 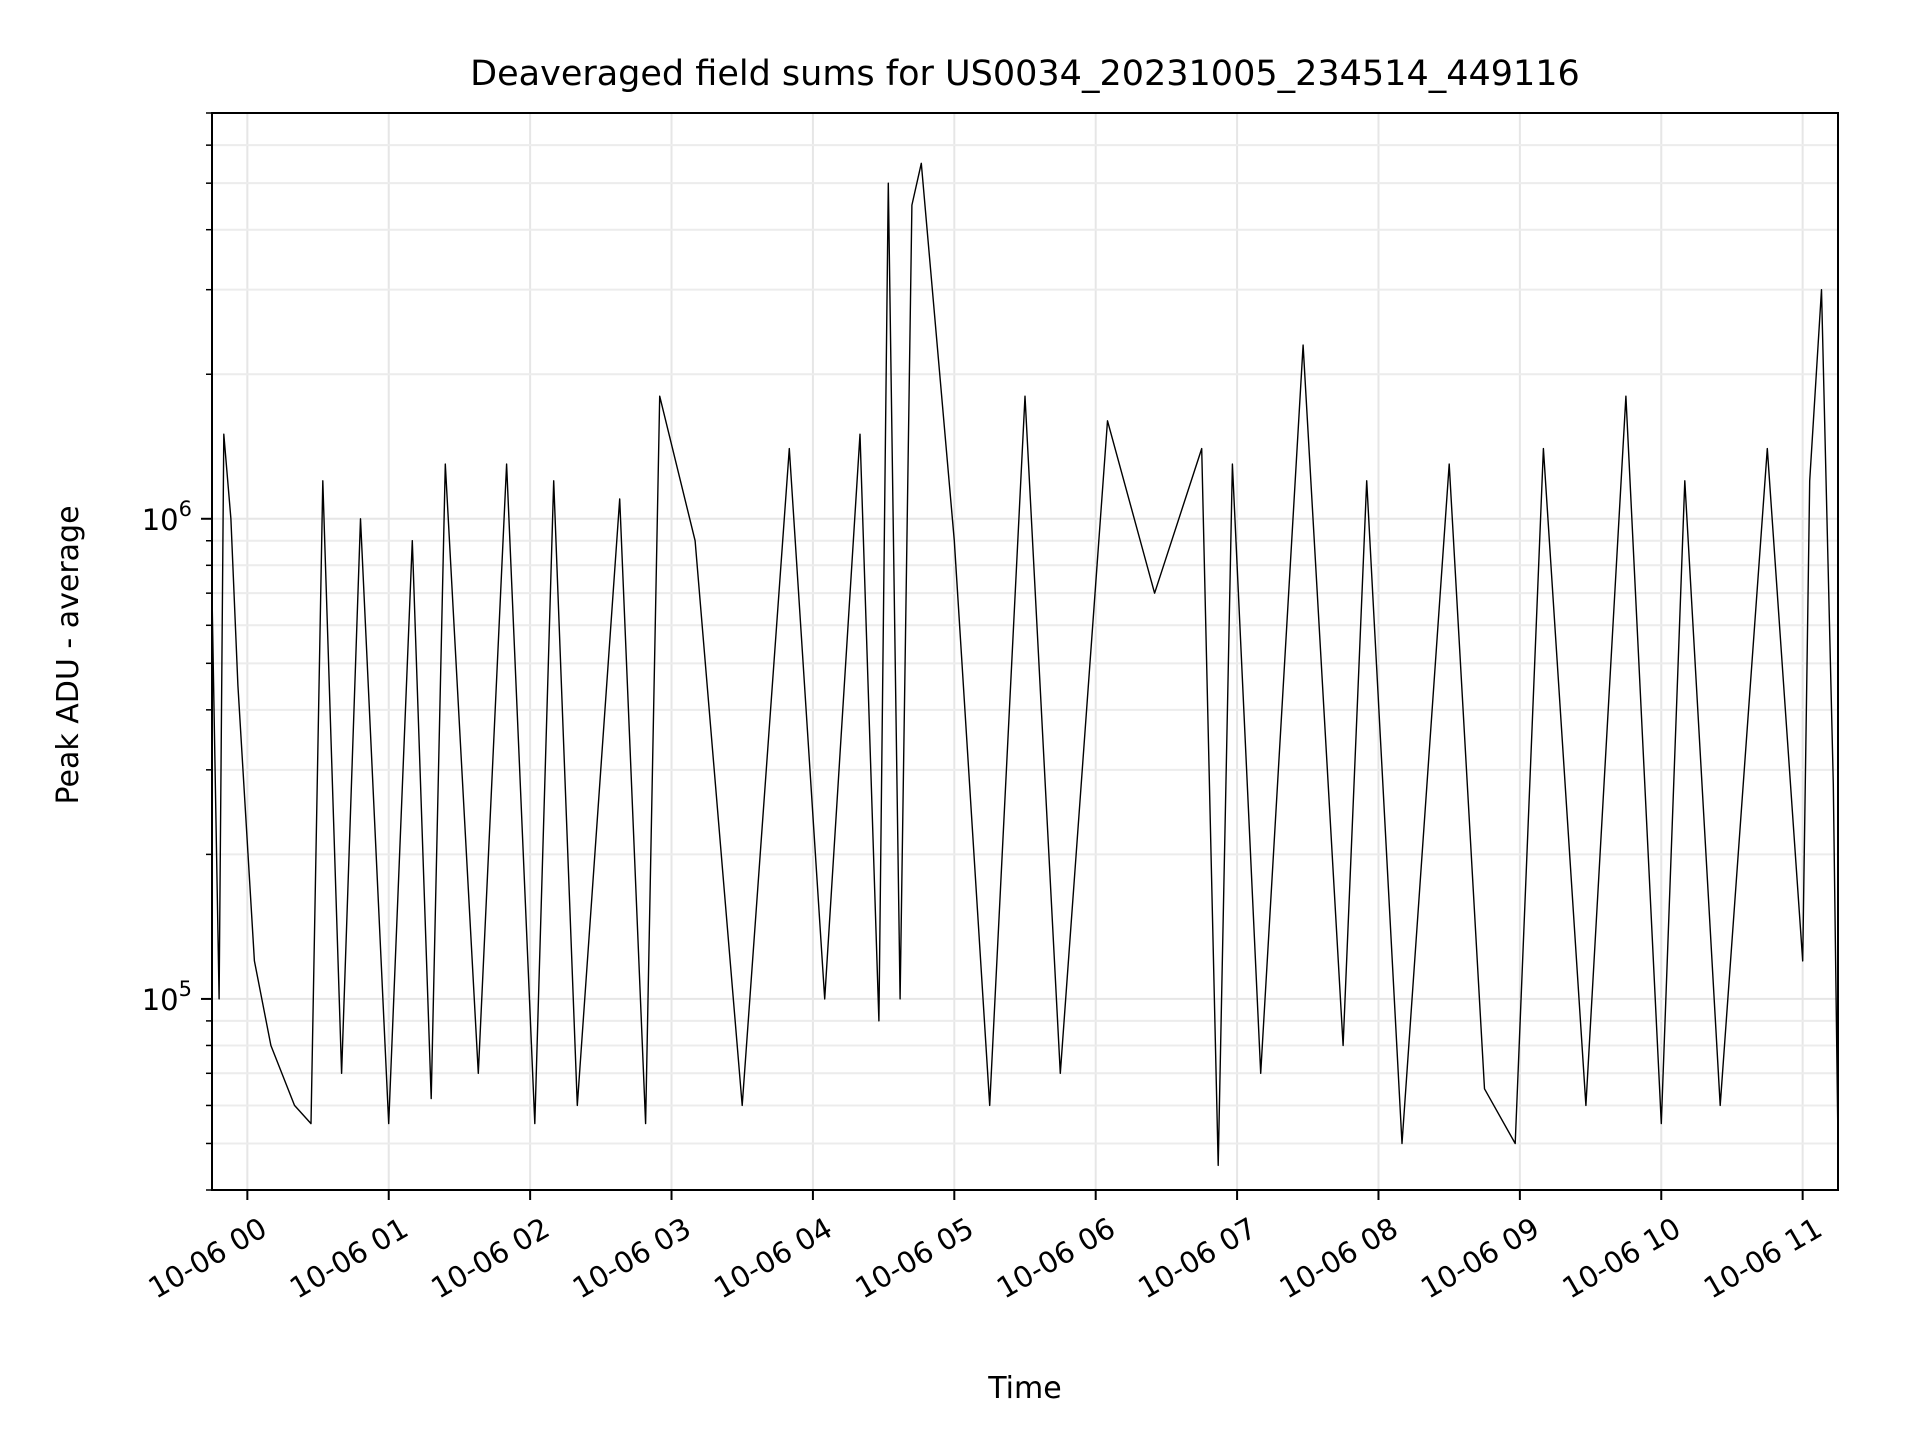 I want to click on y-tick-label: 10⁶, so click(x=167, y=517).